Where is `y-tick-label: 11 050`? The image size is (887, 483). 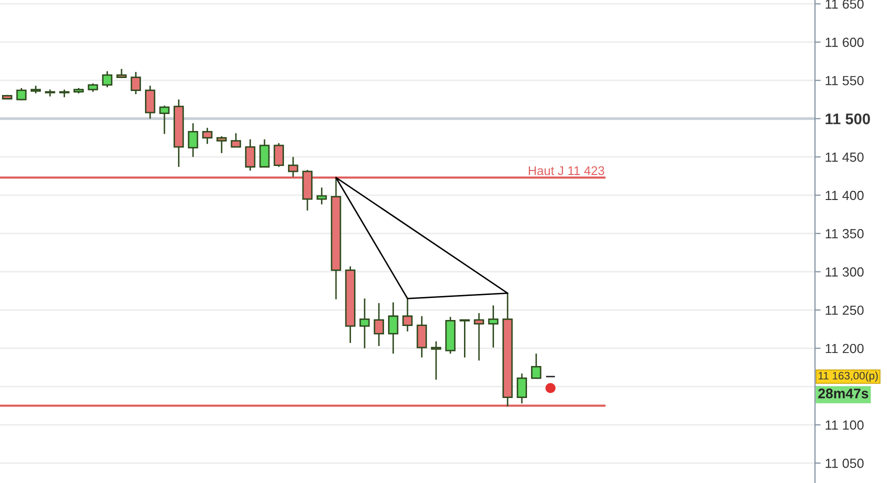 y-tick-label: 11 050 is located at coordinates (845, 463).